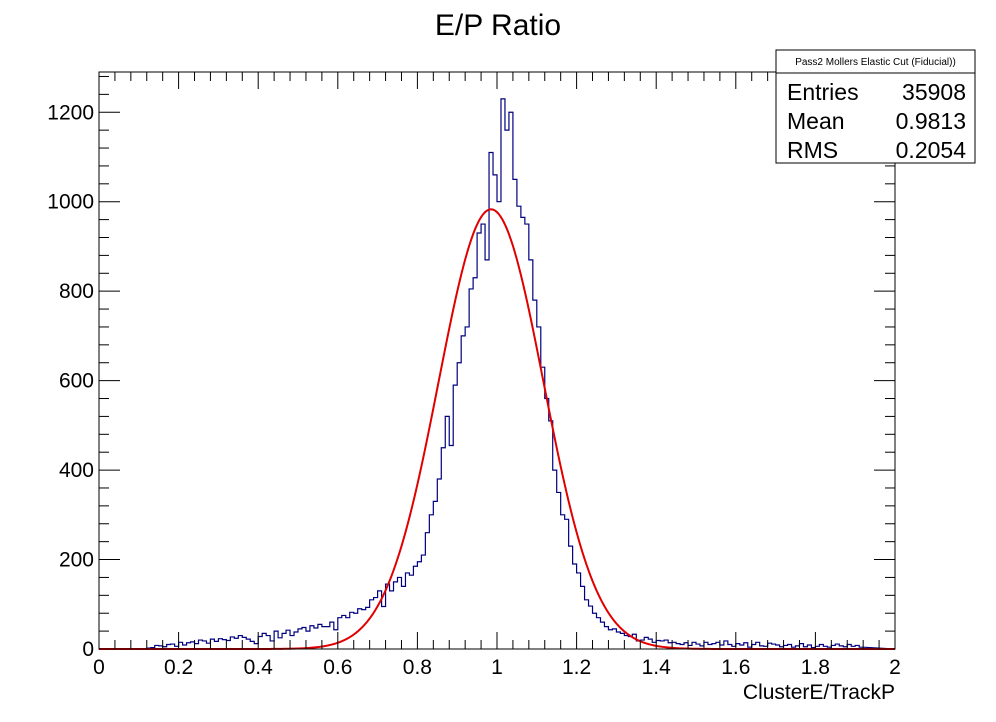 Image resolution: width=996 pixels, height=722 pixels. What do you see at coordinates (76, 381) in the screenshot?
I see `y-tick-label: 600` at bounding box center [76, 381].